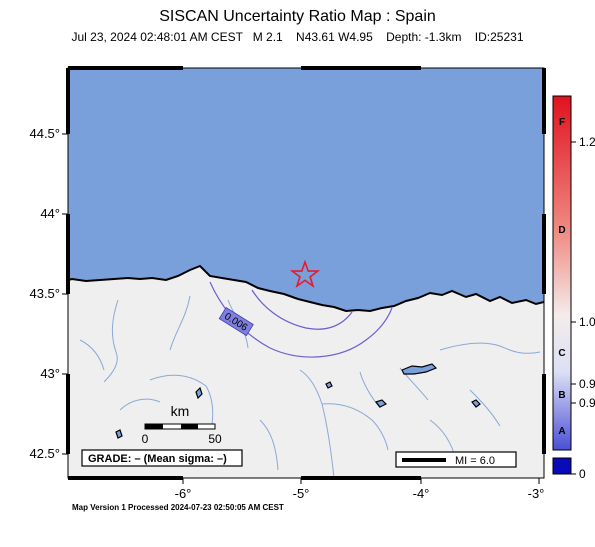  I want to click on colorbar-value: 1.2, so click(587, 142).